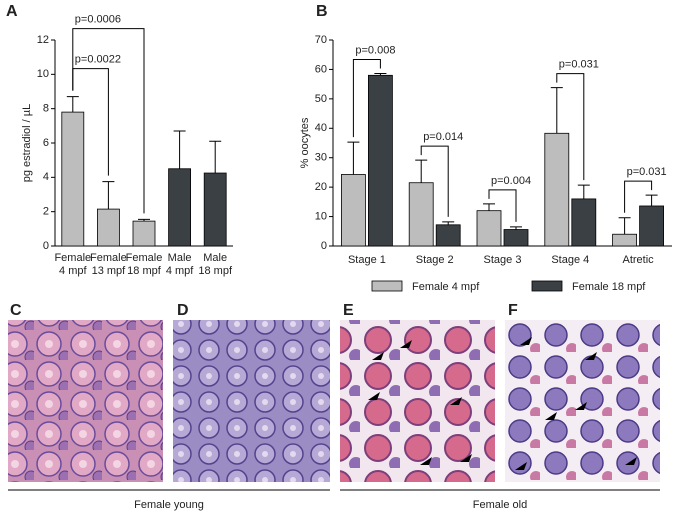 Image resolution: width=681 pixels, height=517 pixels. I want to click on legend-label: Female 4 mpf, so click(446, 287).